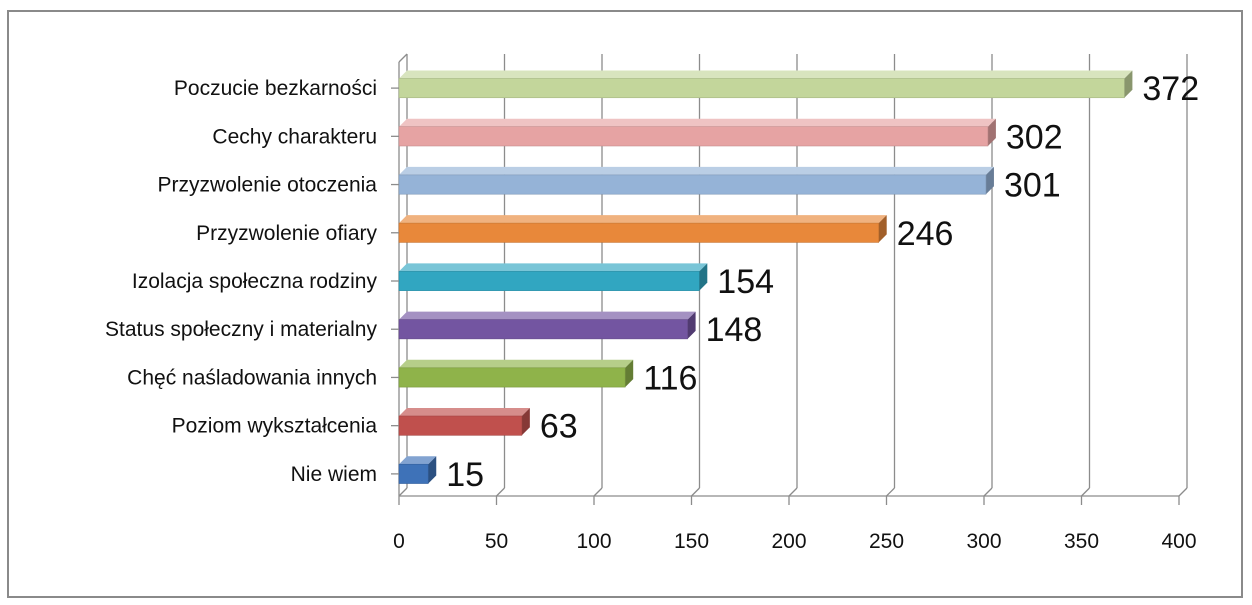 This screenshot has width=1252, height=605. I want to click on category-label: Cechy charakteru, so click(294, 136).